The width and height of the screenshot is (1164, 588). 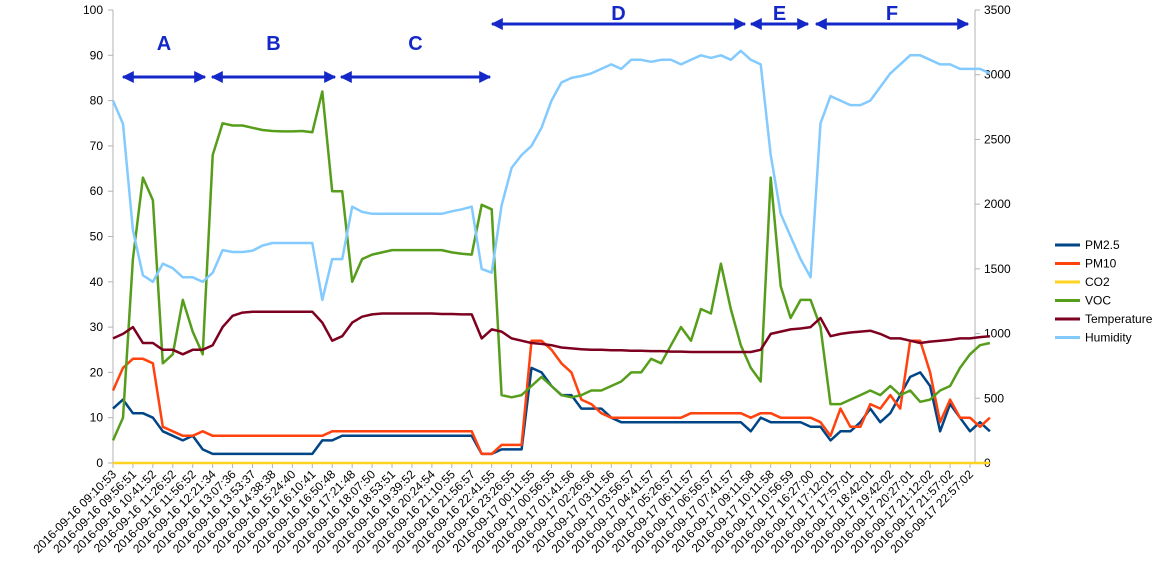 What do you see at coordinates (997, 334) in the screenshot?
I see `y2-tick-label: 1000` at bounding box center [997, 334].